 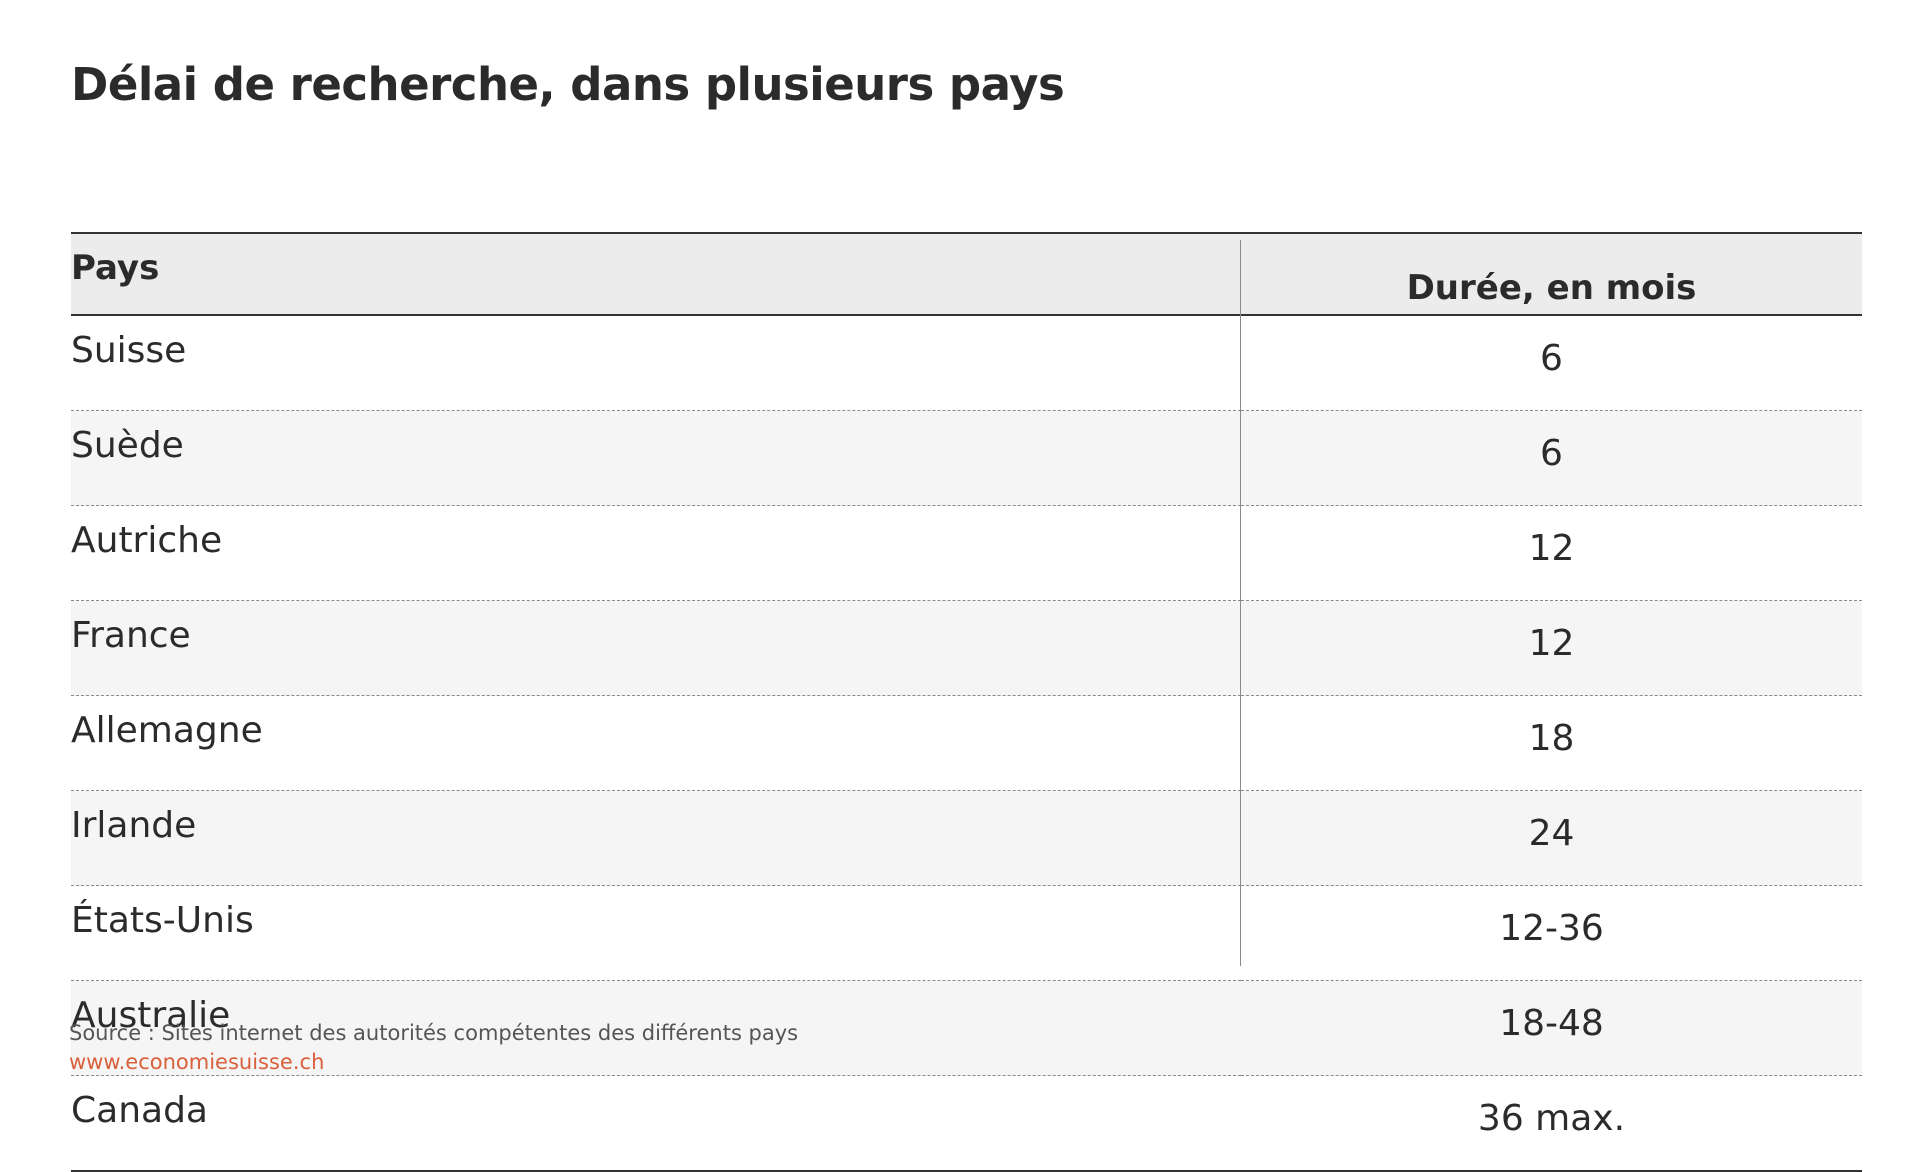 What do you see at coordinates (966, 458) in the screenshot?
I see `table-row: Suède 6` at bounding box center [966, 458].